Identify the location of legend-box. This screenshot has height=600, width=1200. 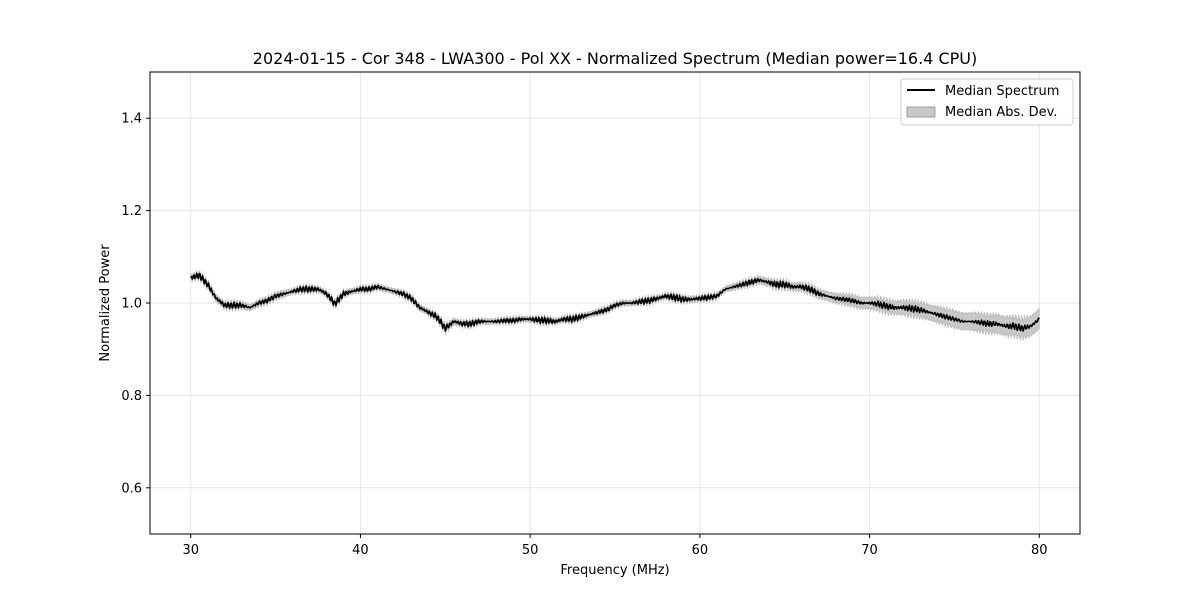
(987, 102).